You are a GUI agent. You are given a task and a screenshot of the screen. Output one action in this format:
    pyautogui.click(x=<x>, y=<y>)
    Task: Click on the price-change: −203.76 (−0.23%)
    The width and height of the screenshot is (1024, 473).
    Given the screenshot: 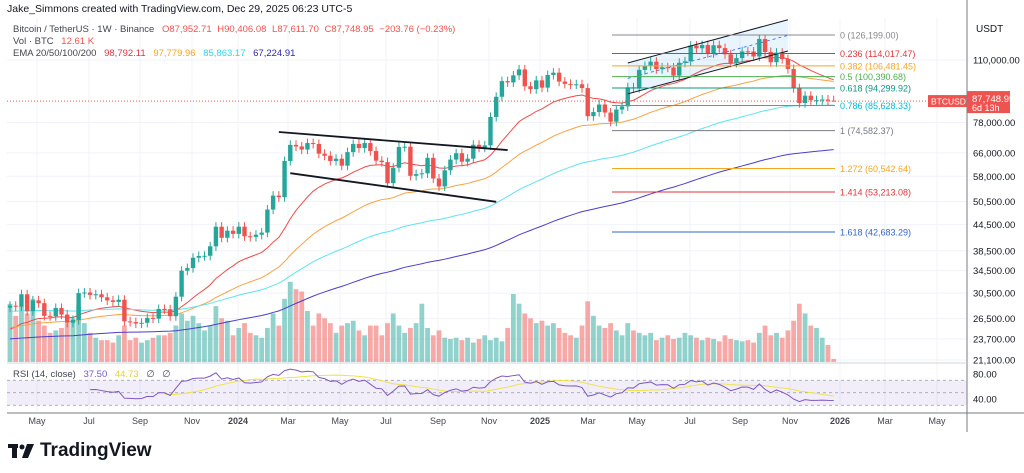 What is the action you would take?
    pyautogui.click(x=417, y=29)
    